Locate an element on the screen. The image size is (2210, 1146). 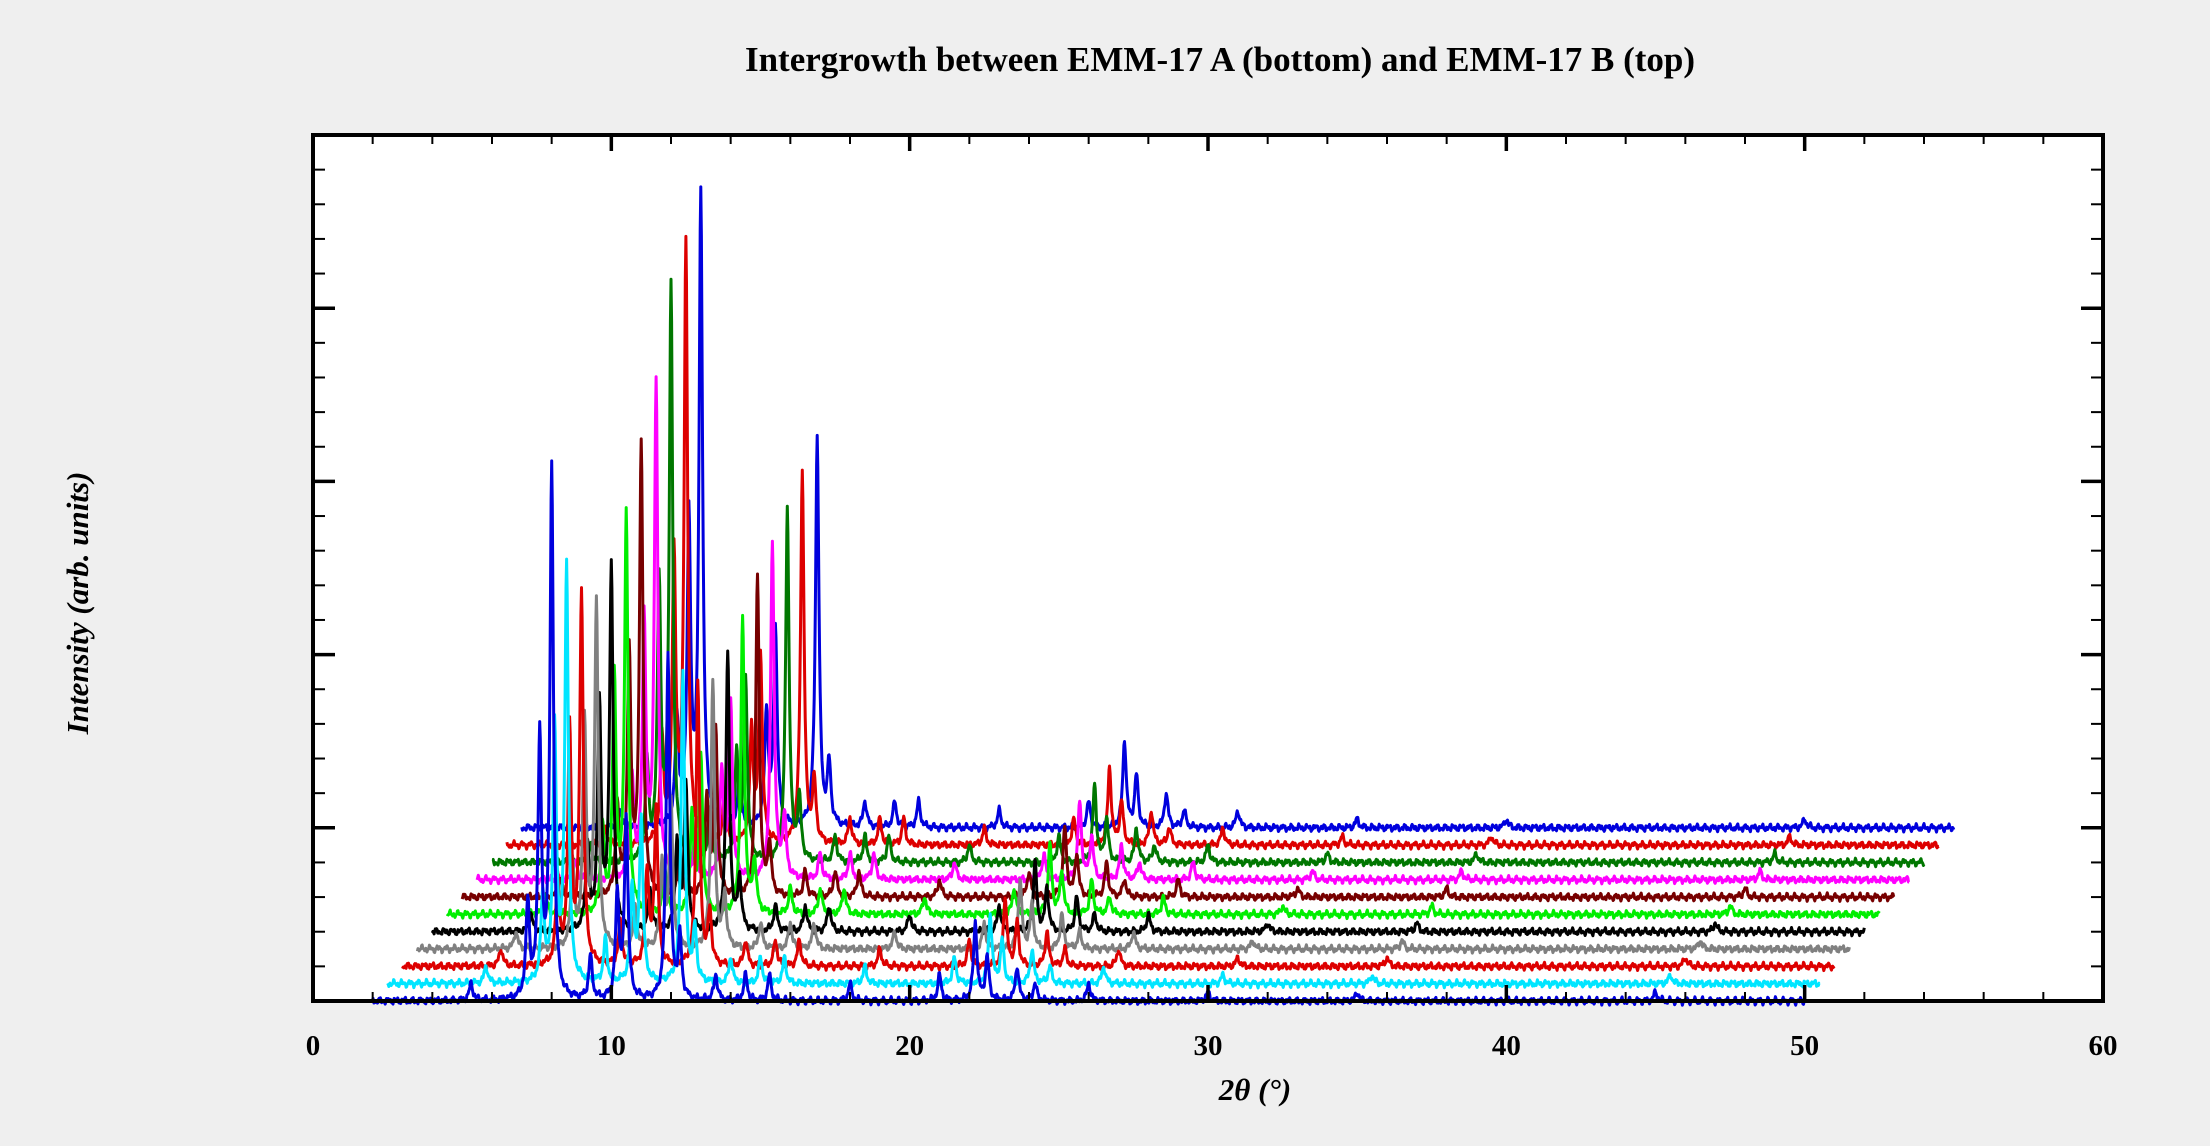
x-tick-label: 40 is located at coordinates (1506, 1046).